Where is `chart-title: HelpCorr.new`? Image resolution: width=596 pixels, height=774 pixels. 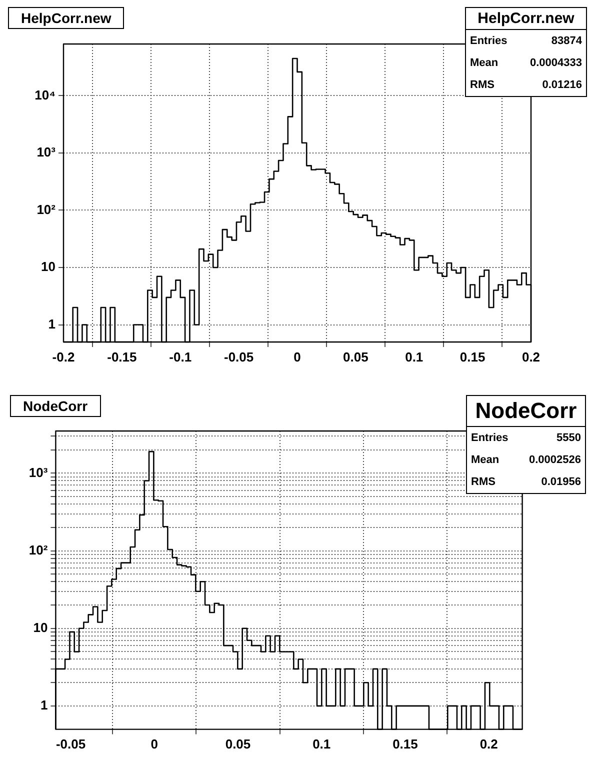 chart-title: HelpCorr.new is located at coordinates (66, 18).